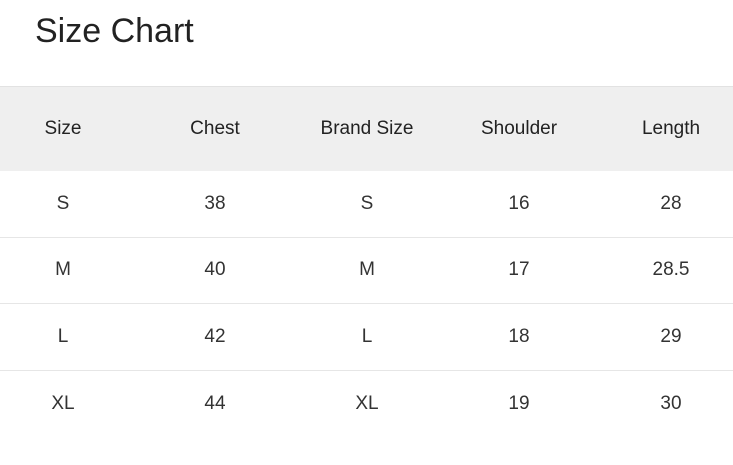 This screenshot has width=733, height=465. I want to click on cell-chest: 44, so click(215, 403).